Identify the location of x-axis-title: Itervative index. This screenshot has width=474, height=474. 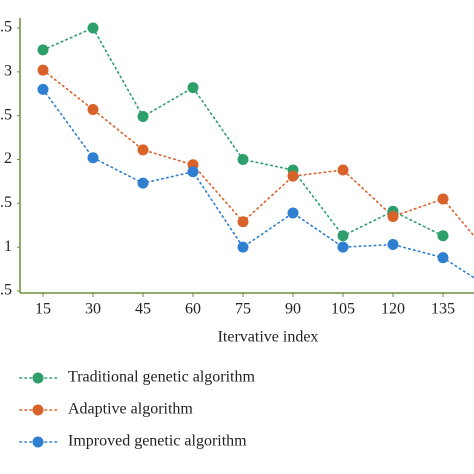
(268, 337).